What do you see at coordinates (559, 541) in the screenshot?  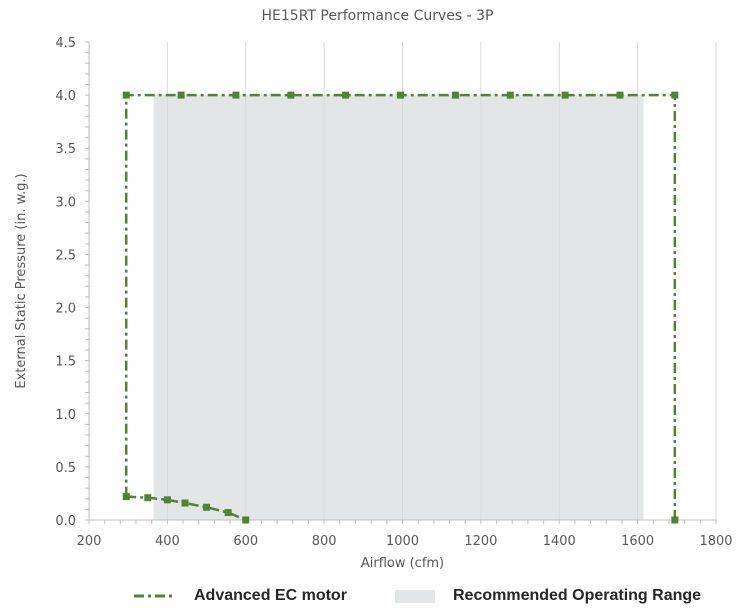 I see `x-tick-label: 1400` at bounding box center [559, 541].